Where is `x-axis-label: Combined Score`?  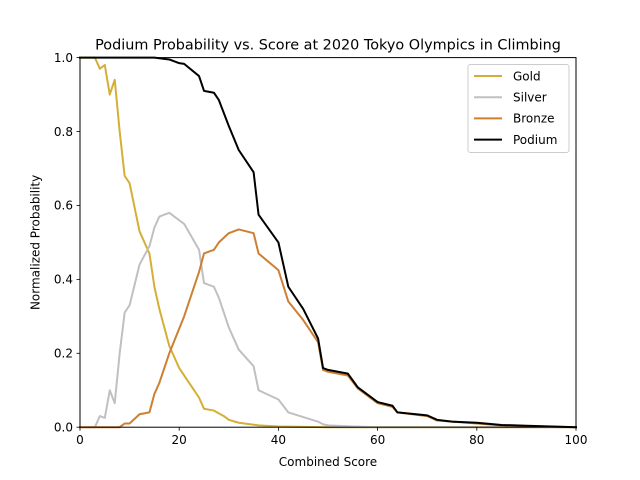 x-axis-label: Combined Score is located at coordinates (328, 462).